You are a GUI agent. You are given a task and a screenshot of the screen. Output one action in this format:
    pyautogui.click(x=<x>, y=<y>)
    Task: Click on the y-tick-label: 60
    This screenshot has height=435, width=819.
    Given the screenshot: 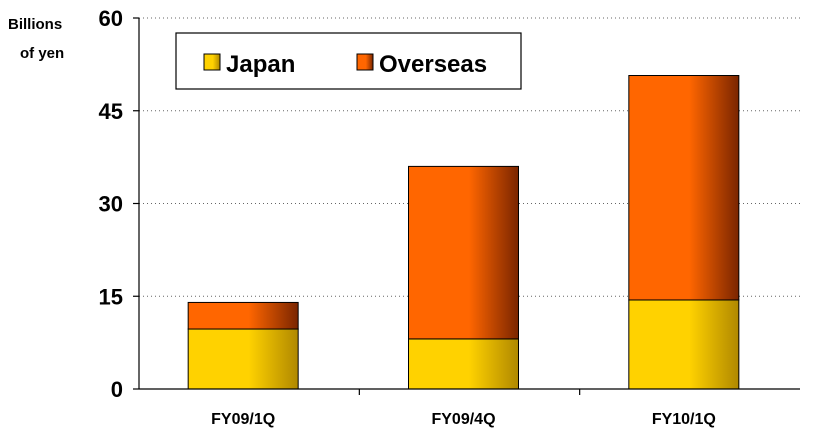 What is the action you would take?
    pyautogui.click(x=111, y=18)
    